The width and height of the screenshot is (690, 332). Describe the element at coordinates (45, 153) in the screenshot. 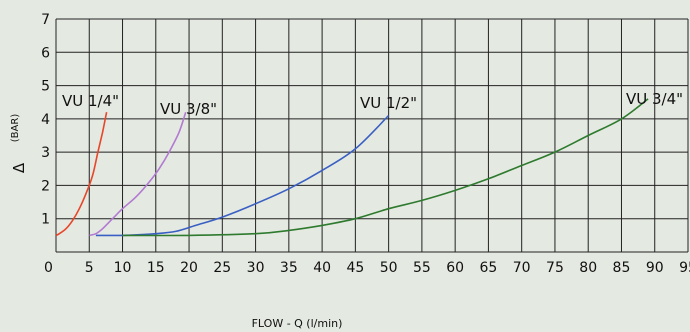

I see `y-tick-label: 3` at that location.